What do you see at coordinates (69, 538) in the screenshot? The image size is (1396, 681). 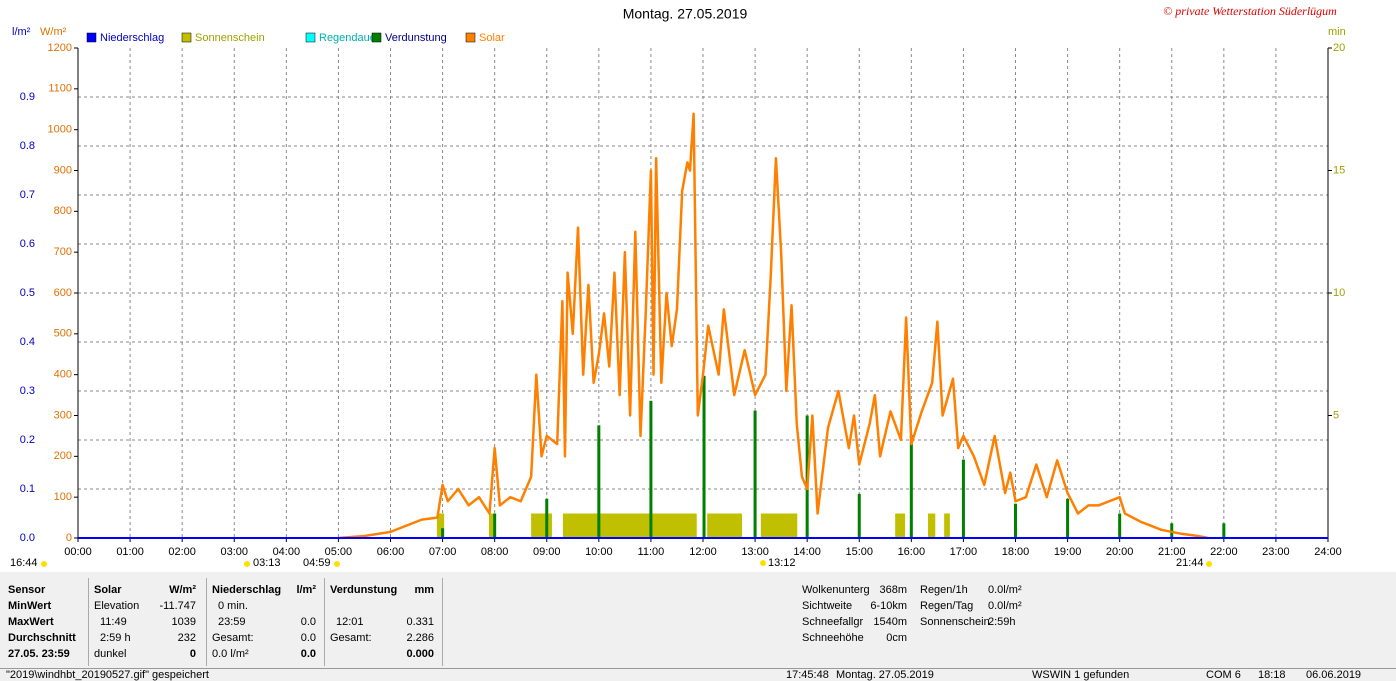 I see `y2-tick-label: 0` at bounding box center [69, 538].